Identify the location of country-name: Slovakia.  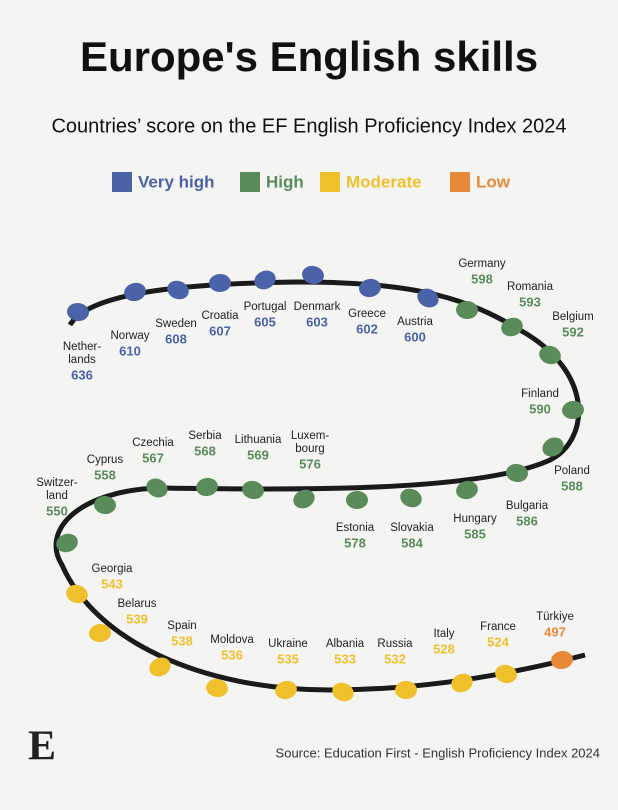
(412, 528).